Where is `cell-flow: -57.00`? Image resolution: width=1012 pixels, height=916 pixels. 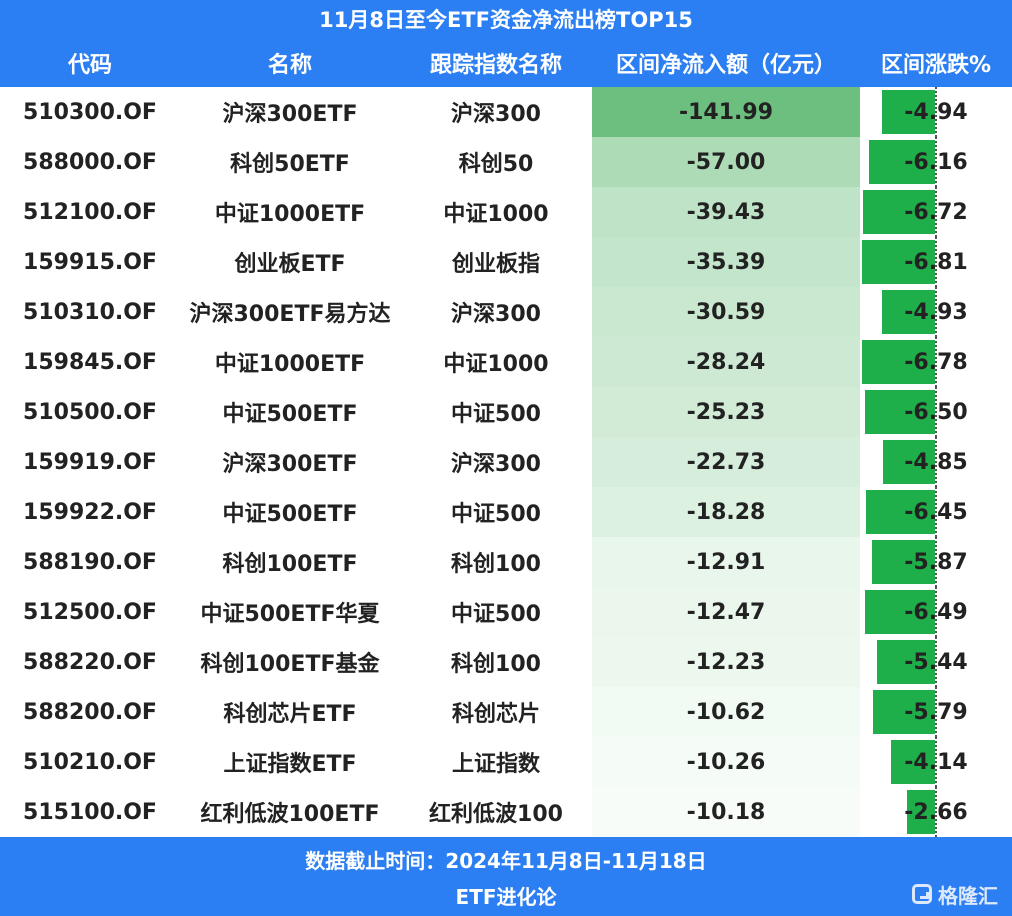 cell-flow: -57.00 is located at coordinates (726, 162).